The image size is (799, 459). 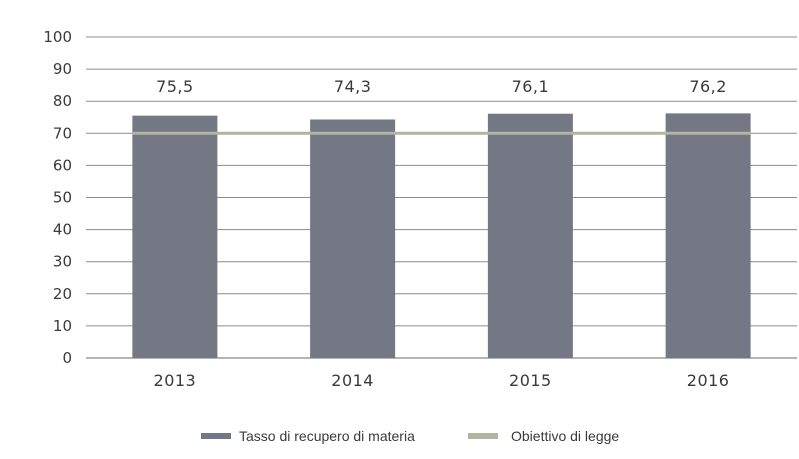 What do you see at coordinates (530, 236) in the screenshot?
I see `bar-2015` at bounding box center [530, 236].